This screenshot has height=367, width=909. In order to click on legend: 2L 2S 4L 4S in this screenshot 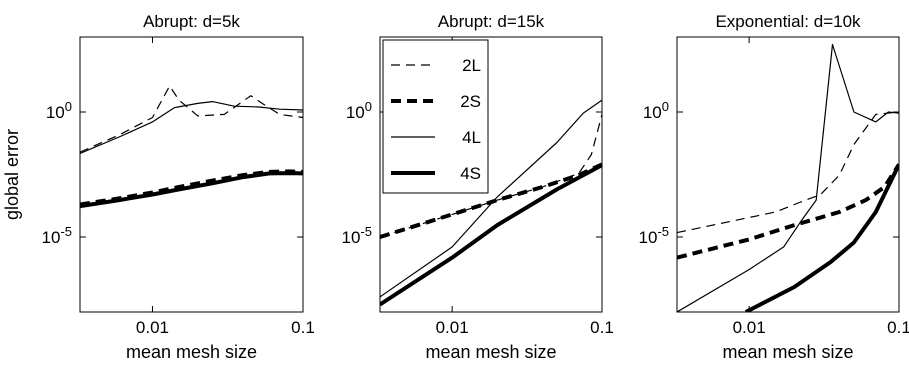, I will do `click(435, 116)`.